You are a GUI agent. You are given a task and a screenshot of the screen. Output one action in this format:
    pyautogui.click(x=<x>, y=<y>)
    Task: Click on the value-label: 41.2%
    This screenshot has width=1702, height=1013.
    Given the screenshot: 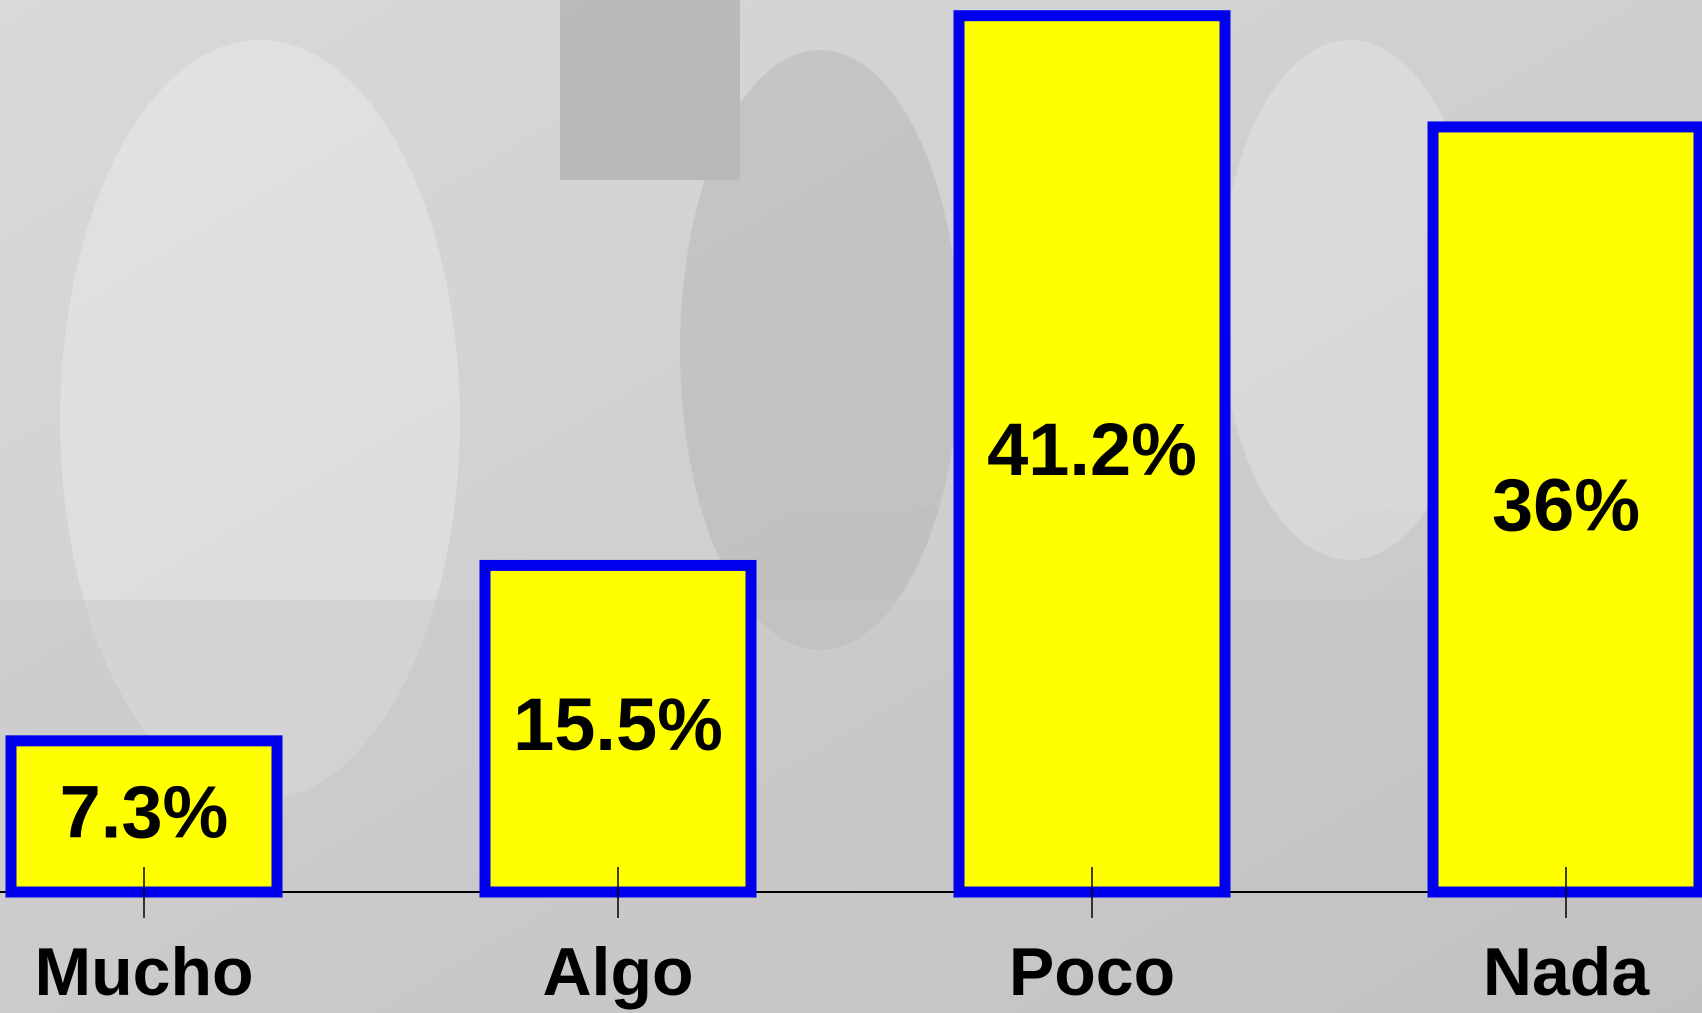 What is the action you would take?
    pyautogui.click(x=1092, y=449)
    